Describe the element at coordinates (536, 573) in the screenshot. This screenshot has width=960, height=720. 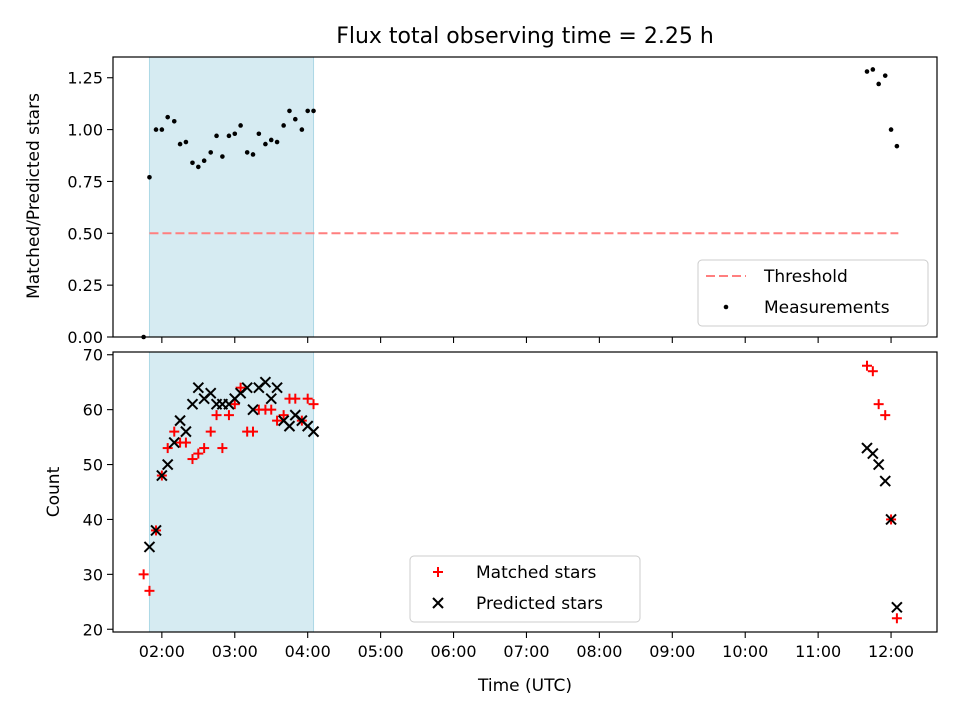
I see `legend-label: Matched stars` at that location.